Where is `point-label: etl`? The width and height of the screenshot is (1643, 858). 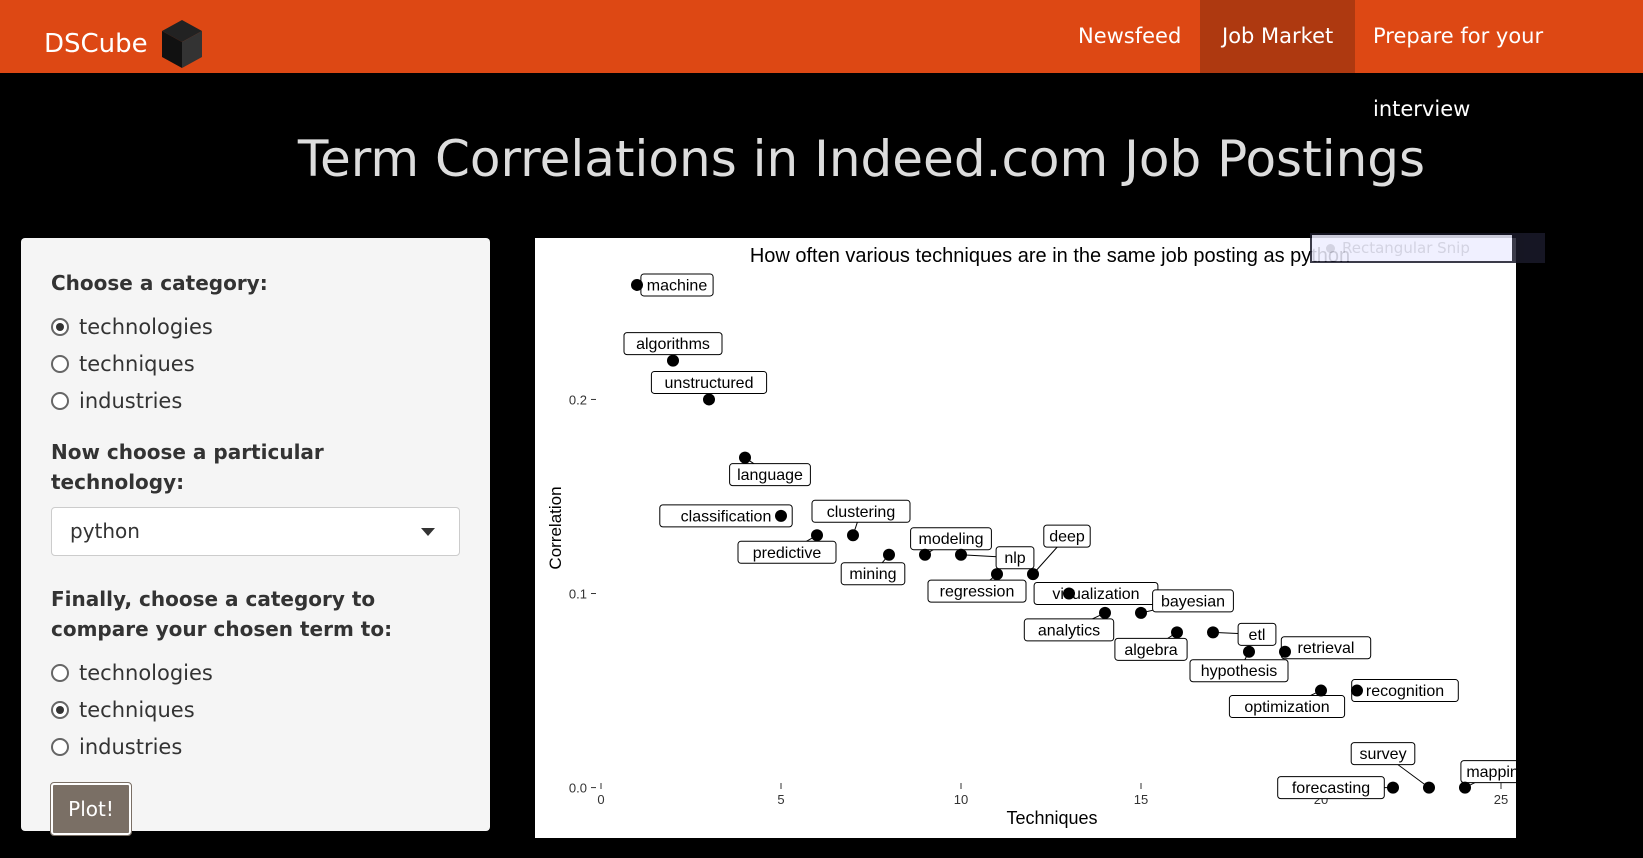 point-label: etl is located at coordinates (1244, 634).